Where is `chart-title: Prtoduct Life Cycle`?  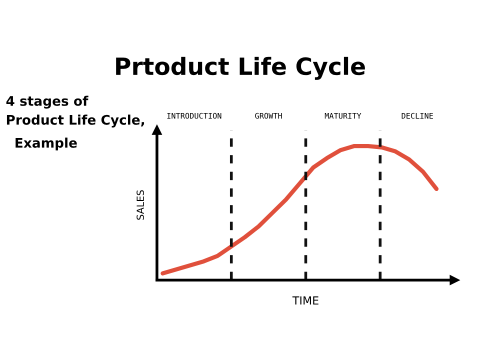
chart-title: Prtoduct Life Cycle is located at coordinates (240, 68).